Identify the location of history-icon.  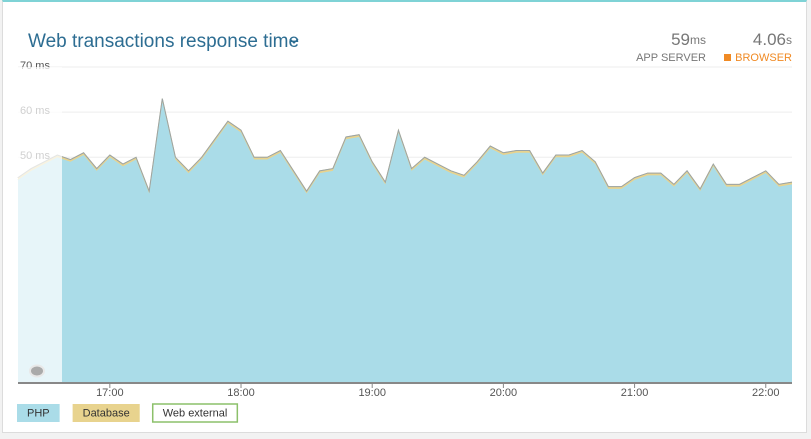
(37, 371).